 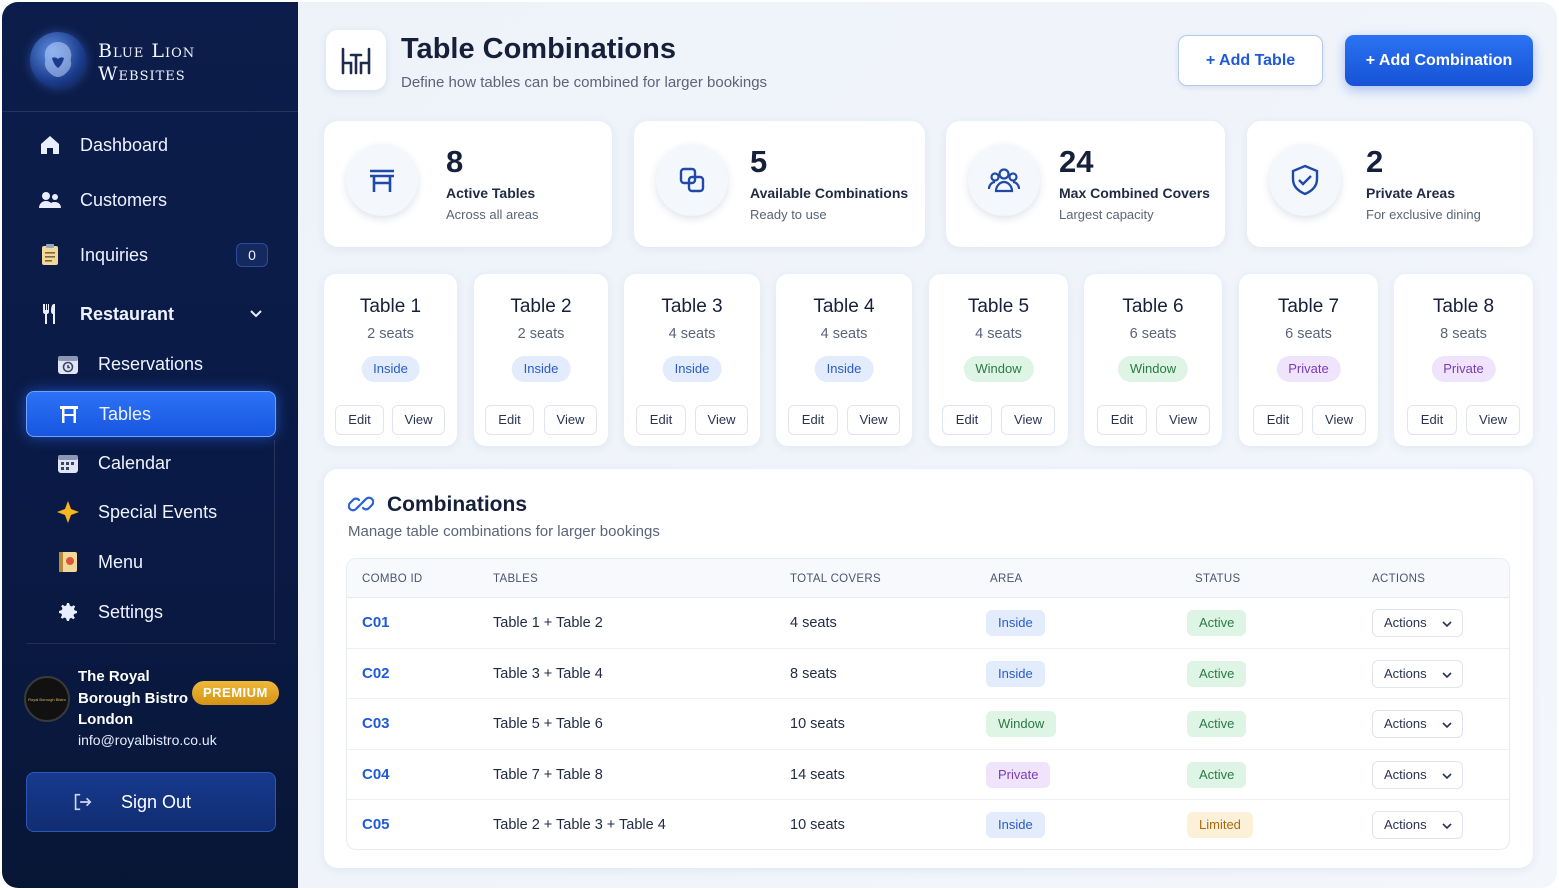 I want to click on table-card: Table 8 8 seats Private Edit View, so click(x=1463, y=360).